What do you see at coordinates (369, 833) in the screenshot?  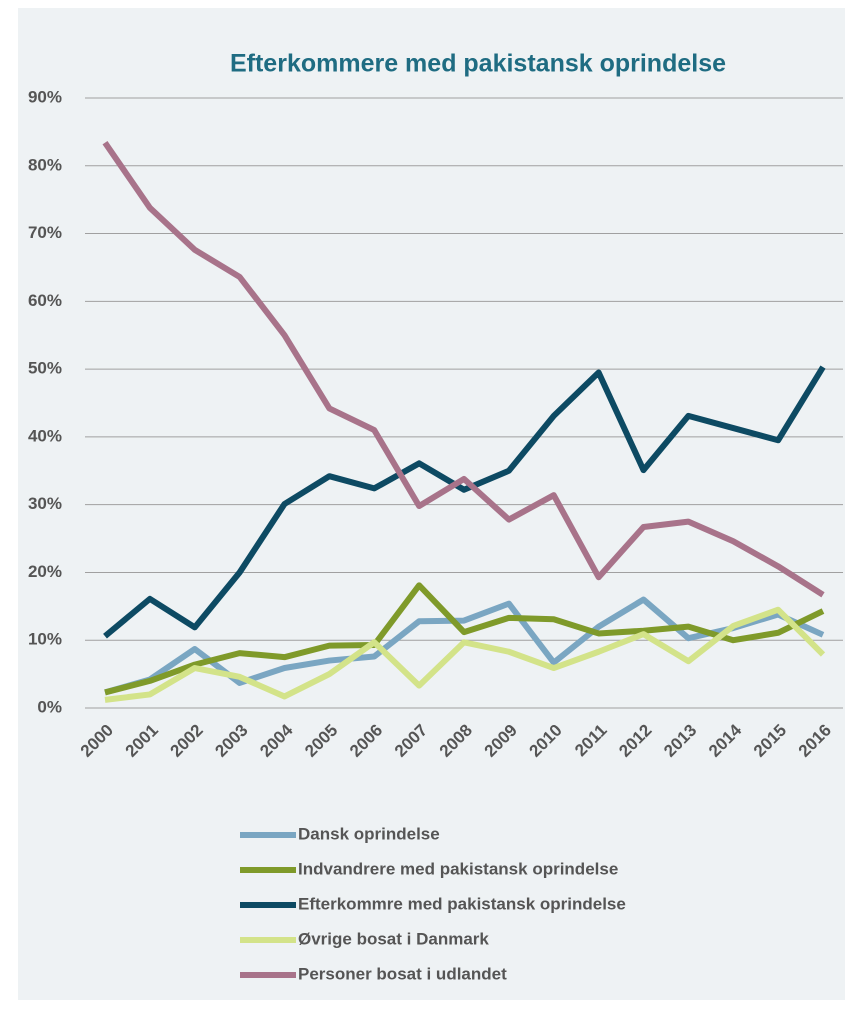 I see `legend-label: Dansk oprindelse` at bounding box center [369, 833].